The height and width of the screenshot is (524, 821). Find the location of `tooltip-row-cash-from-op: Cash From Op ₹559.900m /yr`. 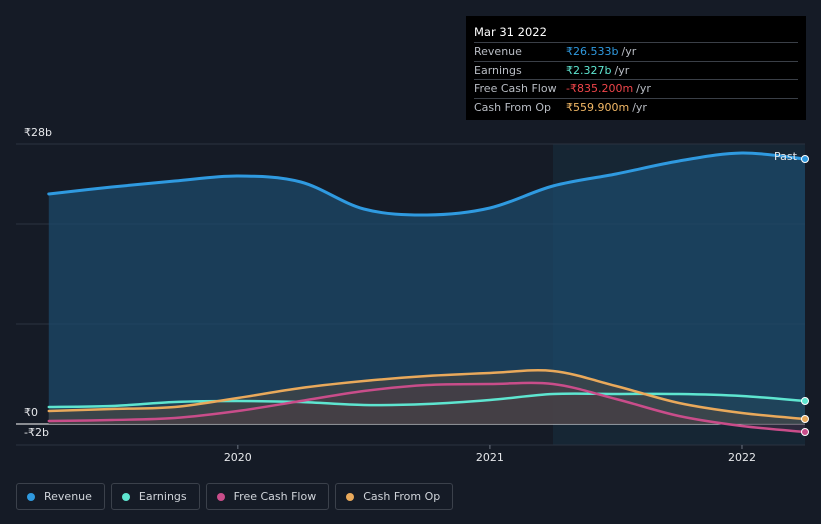

tooltip-row-cash-from-op: Cash From Op ₹559.900m /yr is located at coordinates (636, 107).